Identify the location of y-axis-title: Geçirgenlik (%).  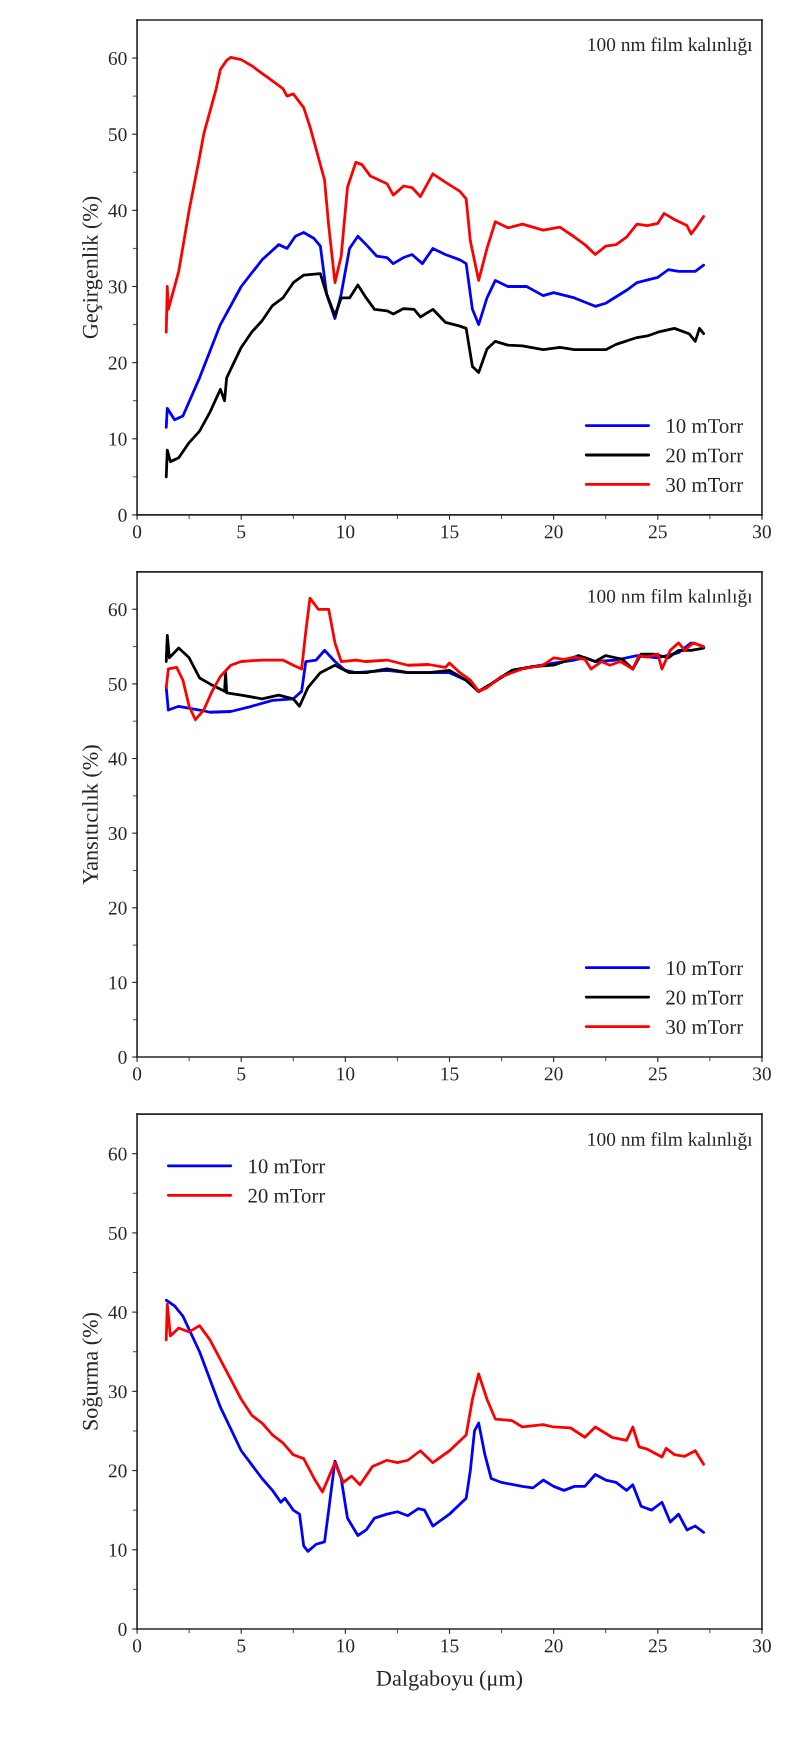
(92, 267).